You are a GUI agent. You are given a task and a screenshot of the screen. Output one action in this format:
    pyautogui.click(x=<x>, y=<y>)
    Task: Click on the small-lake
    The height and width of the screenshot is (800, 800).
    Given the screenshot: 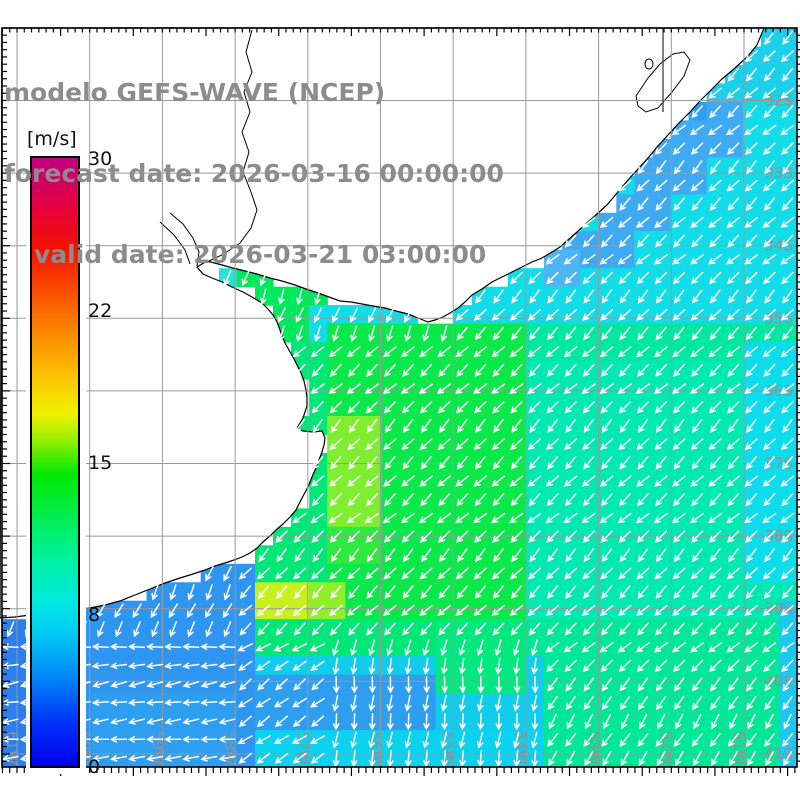 What is the action you would take?
    pyautogui.click(x=649, y=64)
    